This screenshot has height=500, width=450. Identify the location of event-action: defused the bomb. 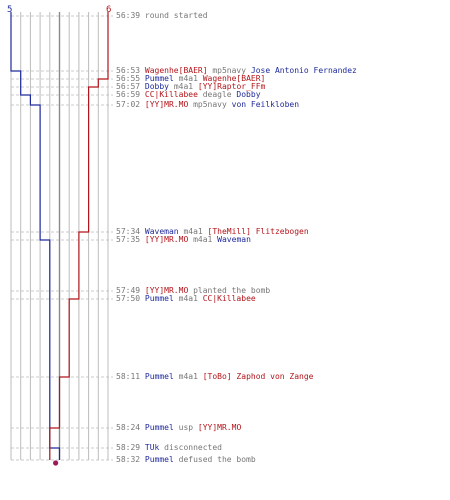
(214, 459).